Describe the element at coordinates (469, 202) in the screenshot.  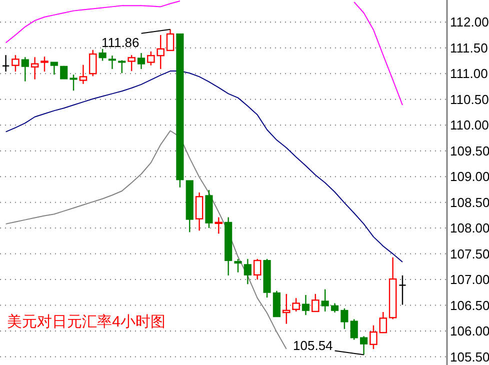
I see `y-tick-label: 108.50` at that location.